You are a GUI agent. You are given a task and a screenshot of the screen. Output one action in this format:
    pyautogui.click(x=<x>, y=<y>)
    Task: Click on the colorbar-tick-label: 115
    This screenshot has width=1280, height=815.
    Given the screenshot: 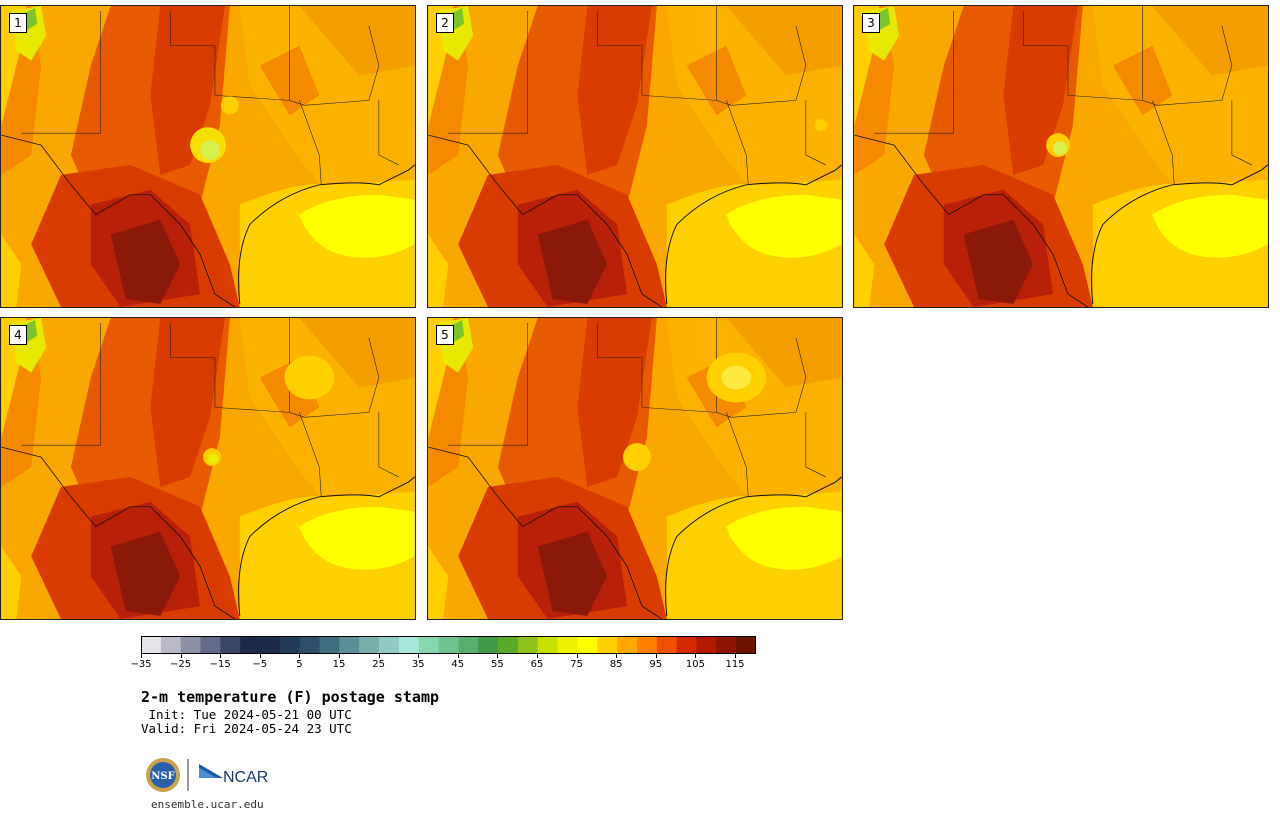 What is the action you would take?
    pyautogui.click(x=735, y=664)
    